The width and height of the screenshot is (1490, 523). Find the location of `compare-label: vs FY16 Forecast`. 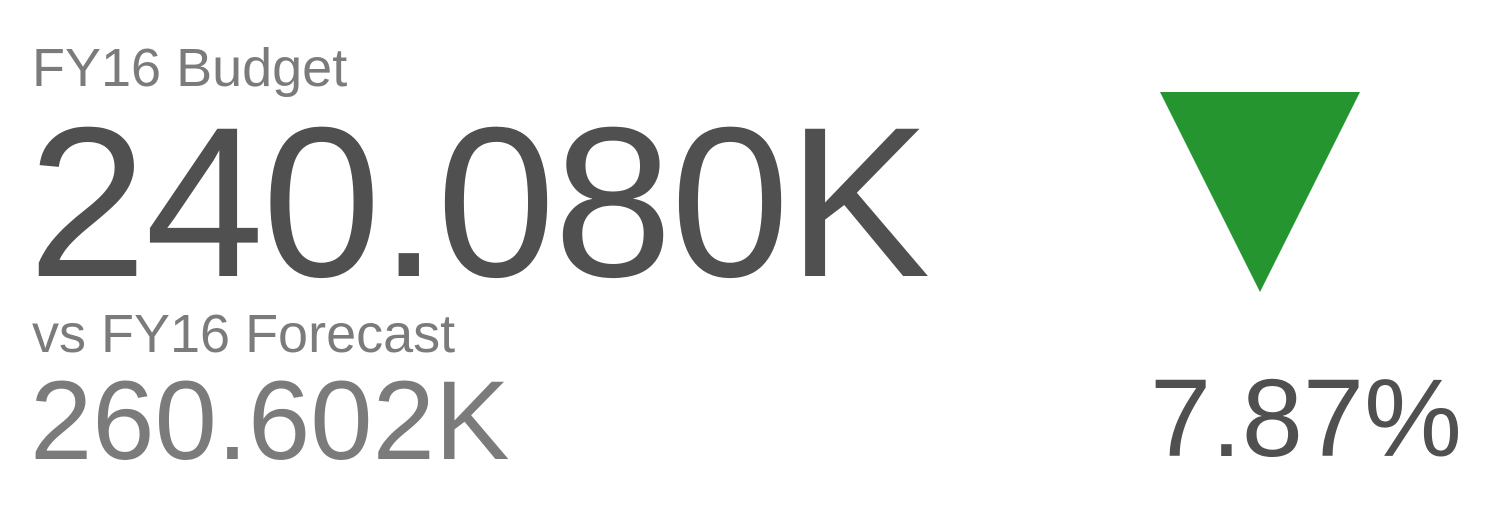

compare-label: vs FY16 Forecast is located at coordinates (244, 334).